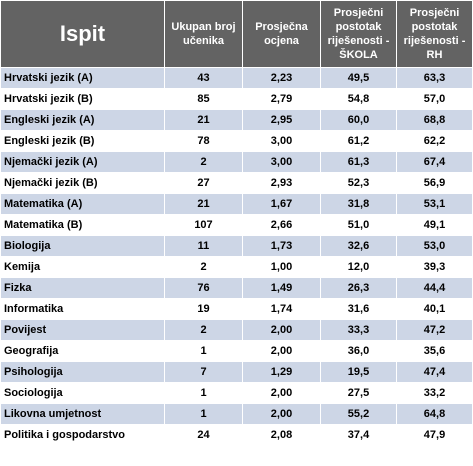 The width and height of the screenshot is (473, 466). Describe the element at coordinates (358, 120) in the screenshot. I see `cell-pct-school: 60,0` at that location.